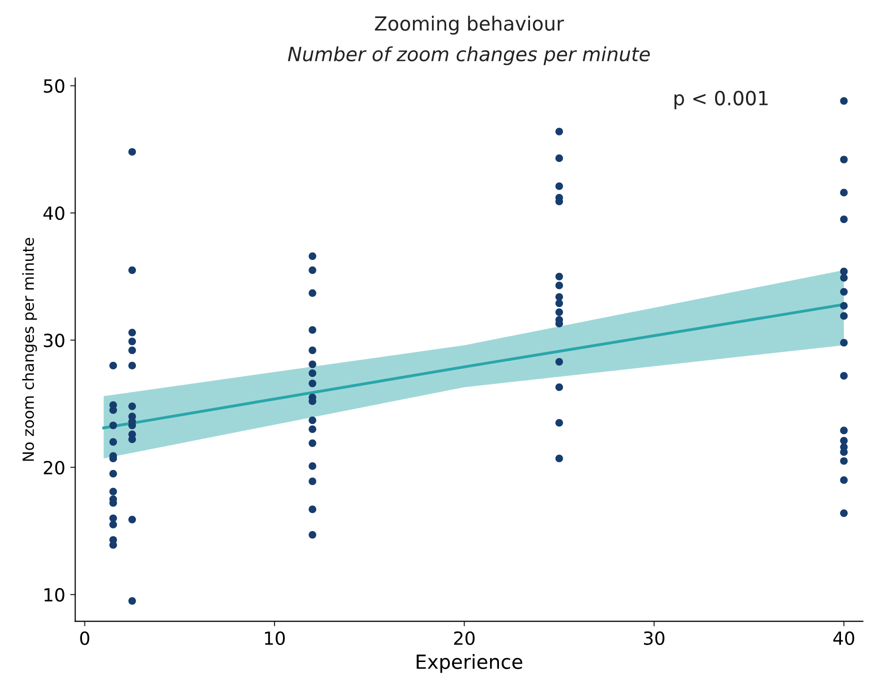 Image resolution: width=885 pixels, height=679 pixels. Describe the element at coordinates (843, 638) in the screenshot. I see `x-tick-label: 40` at that location.